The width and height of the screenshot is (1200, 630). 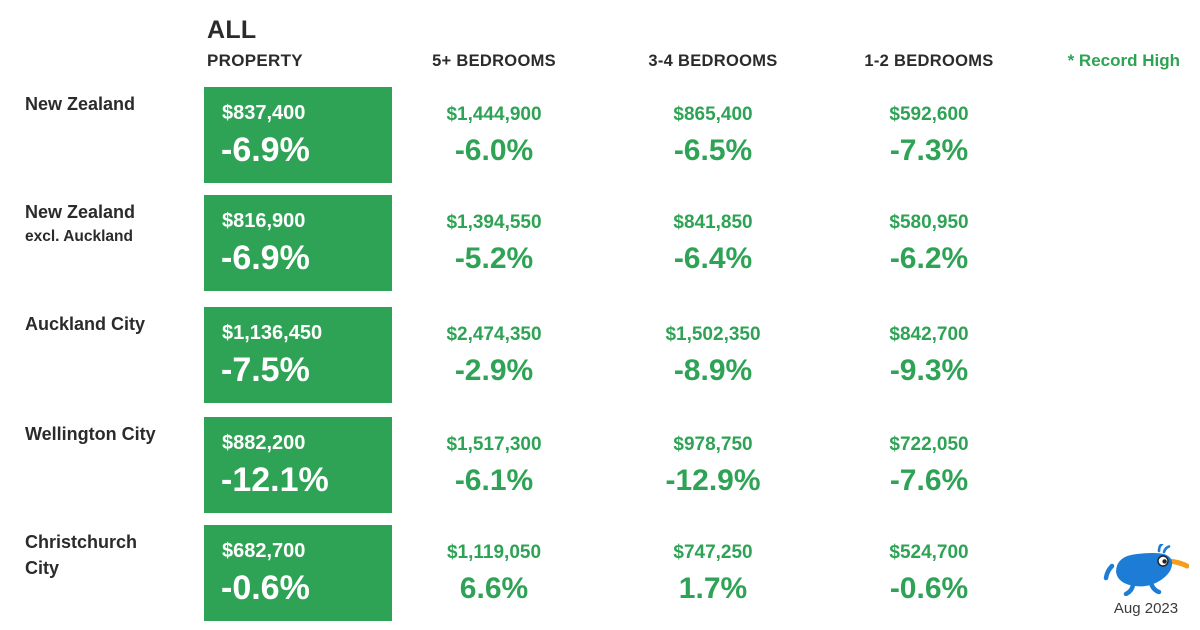 I want to click on all-property-median-price: $816,900, so click(x=264, y=221).